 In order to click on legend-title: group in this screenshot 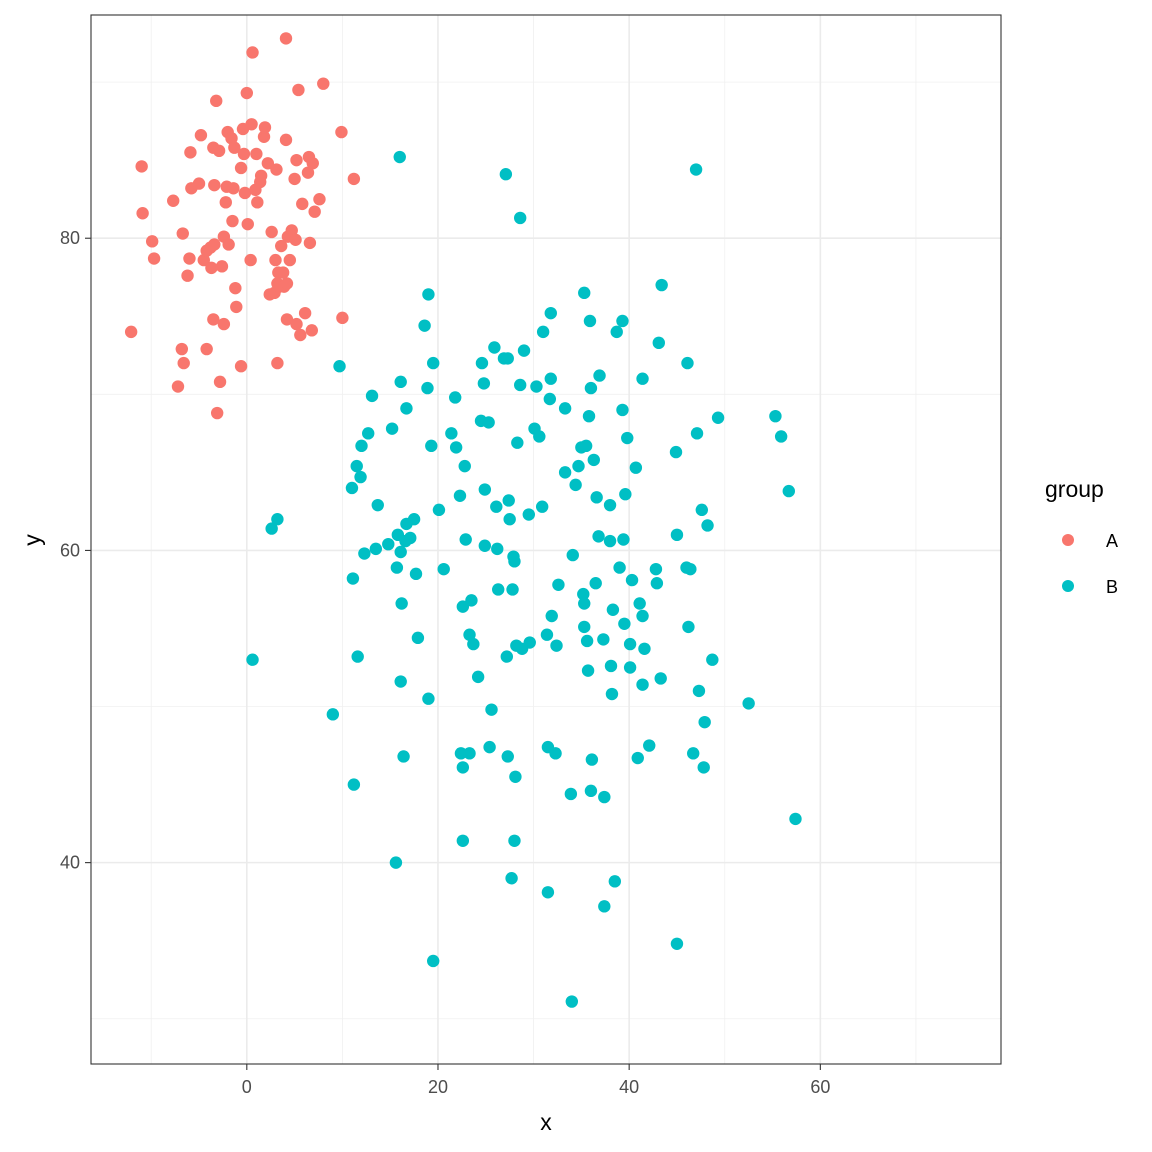, I will do `click(1074, 489)`.